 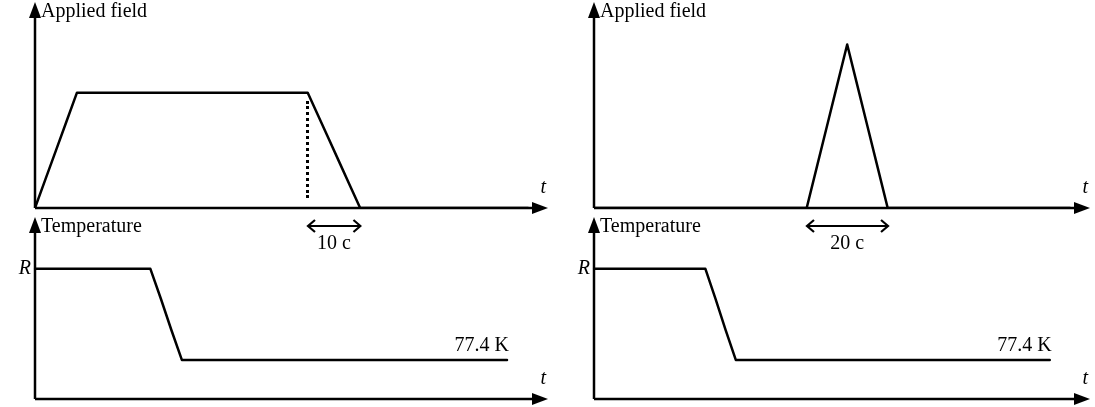 I want to click on text: 10 c, so click(x=334, y=242).